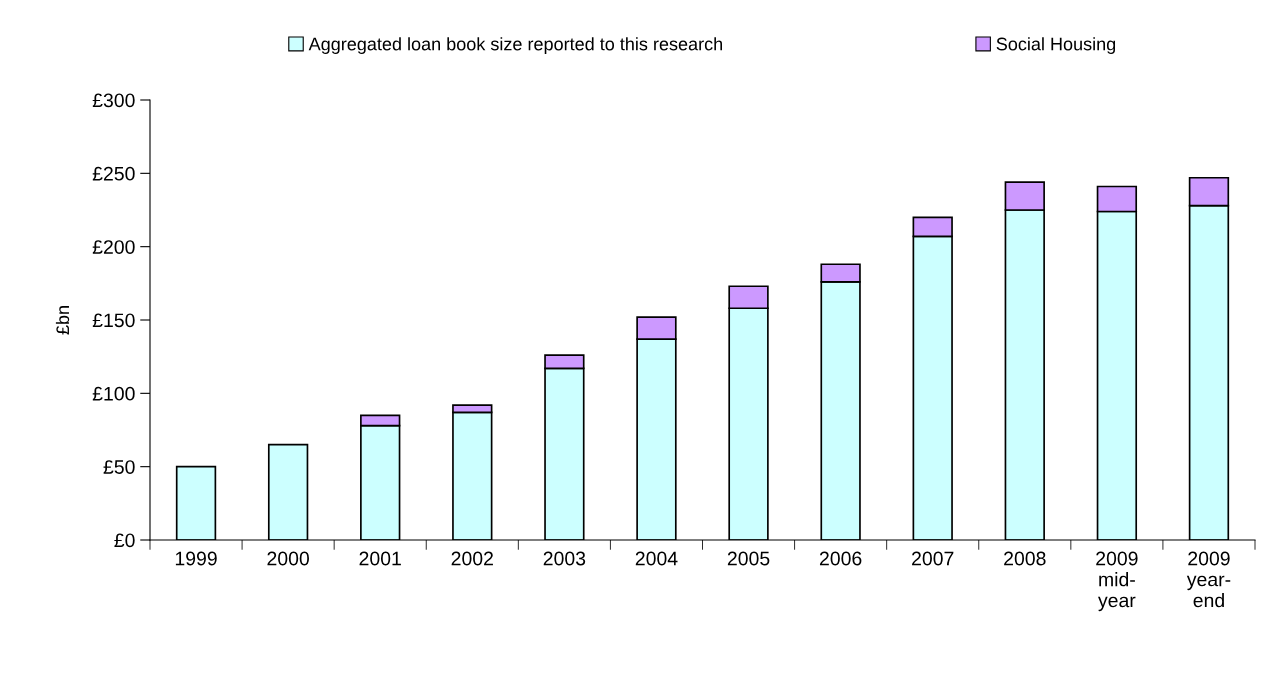 The image size is (1265, 674). I want to click on y-tick-label: £300, so click(113, 100).